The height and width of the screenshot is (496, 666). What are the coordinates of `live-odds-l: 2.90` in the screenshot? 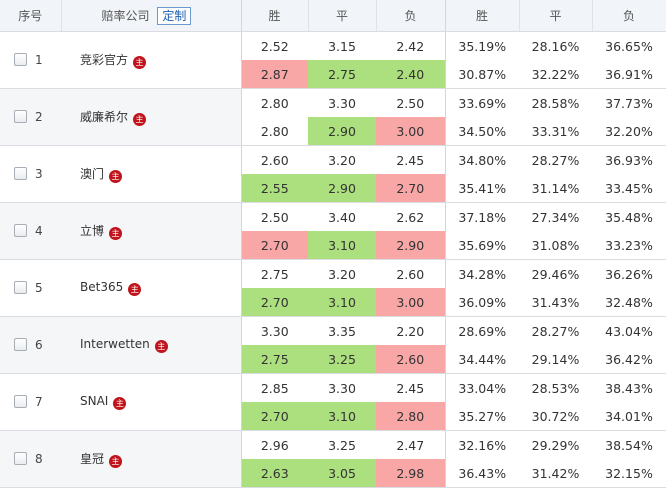 It's located at (411, 245).